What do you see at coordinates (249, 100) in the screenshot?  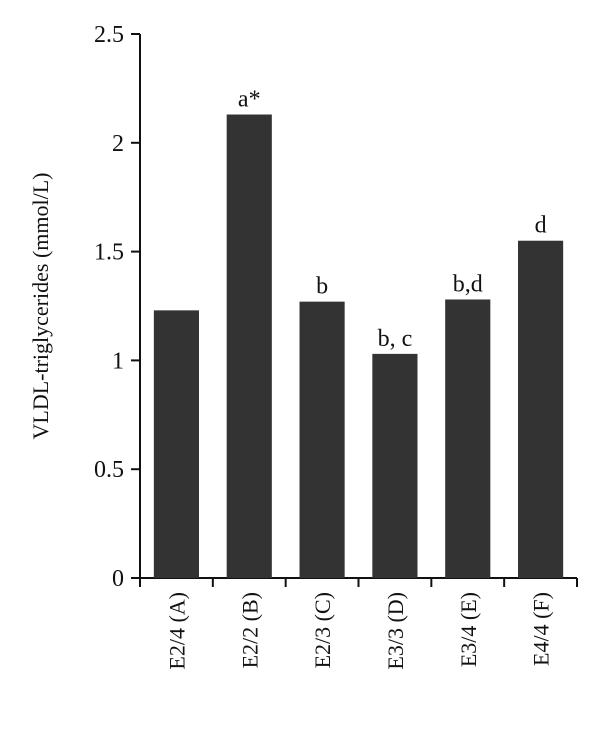 I see `bar-annotation: a*` at bounding box center [249, 100].